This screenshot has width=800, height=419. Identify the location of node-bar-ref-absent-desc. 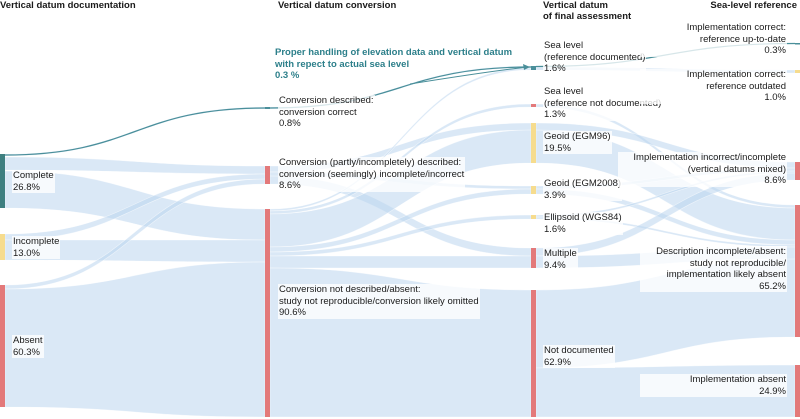
(797, 271).